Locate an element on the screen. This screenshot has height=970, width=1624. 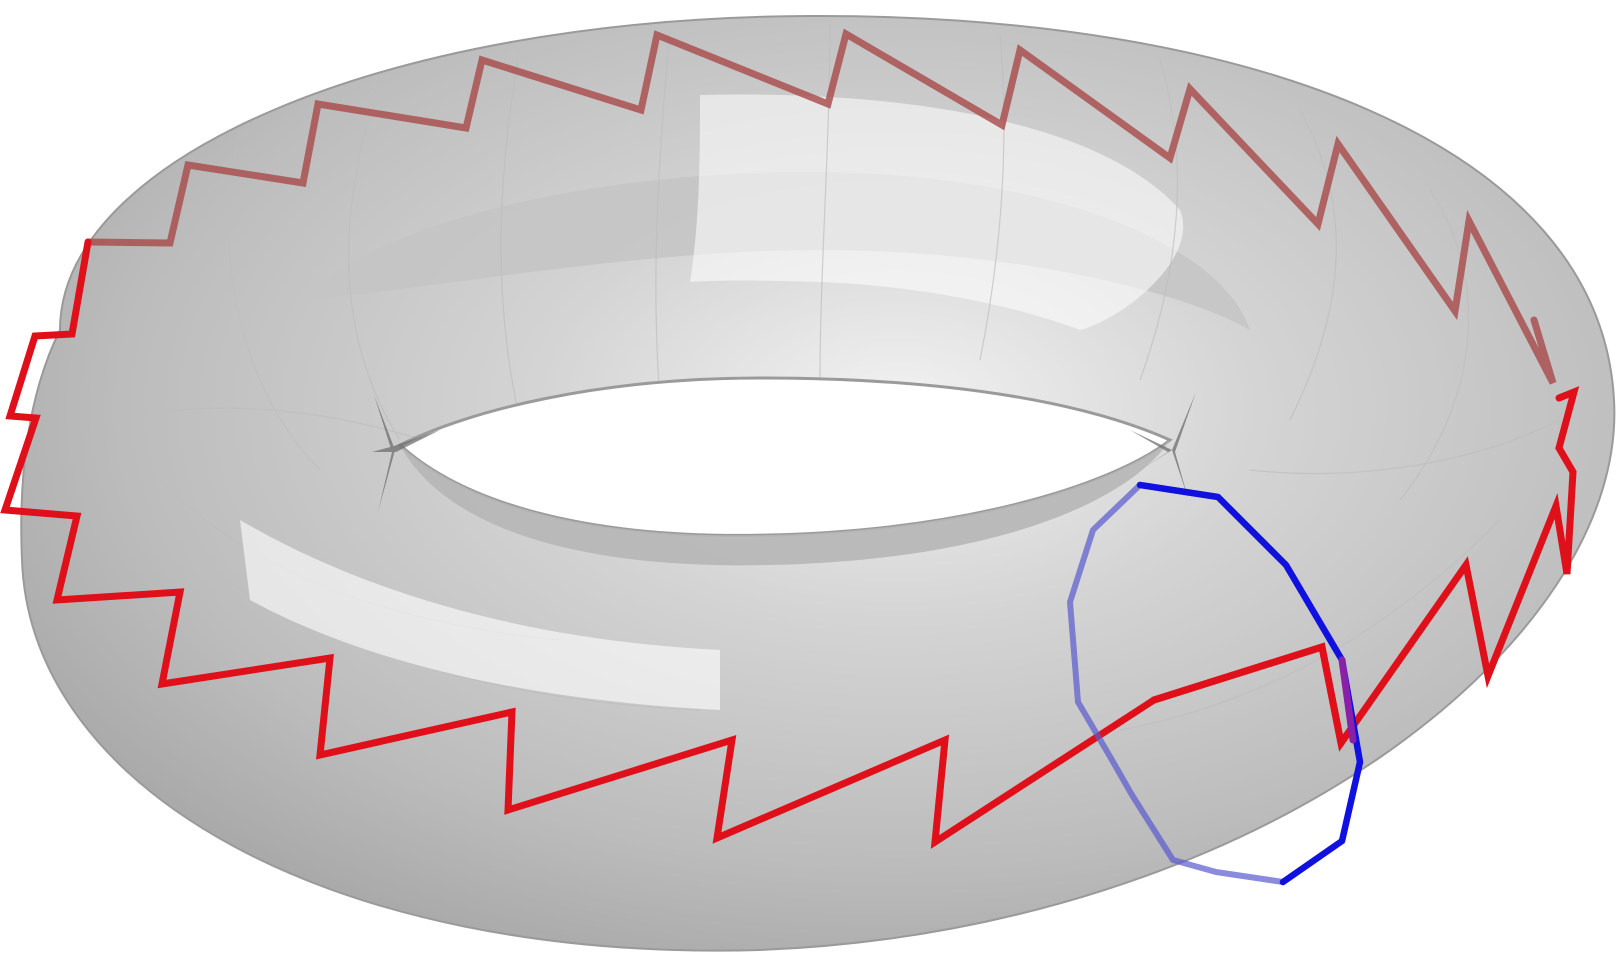
torus-lower-rim is located at coordinates (785, 503).